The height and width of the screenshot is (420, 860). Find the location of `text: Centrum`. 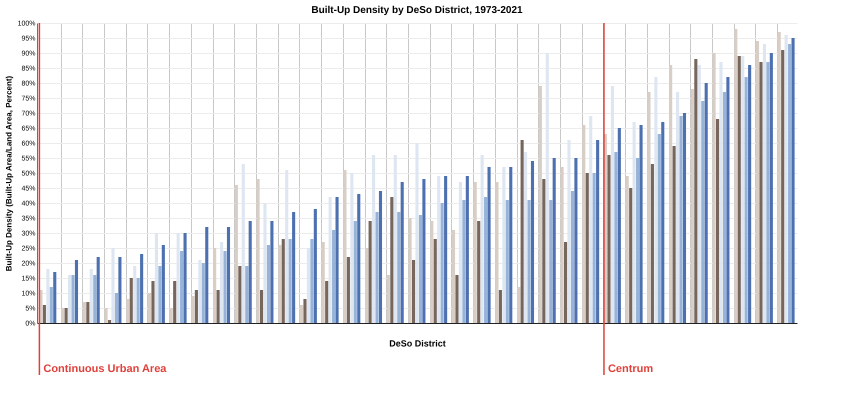

text: Centrum is located at coordinates (631, 369).